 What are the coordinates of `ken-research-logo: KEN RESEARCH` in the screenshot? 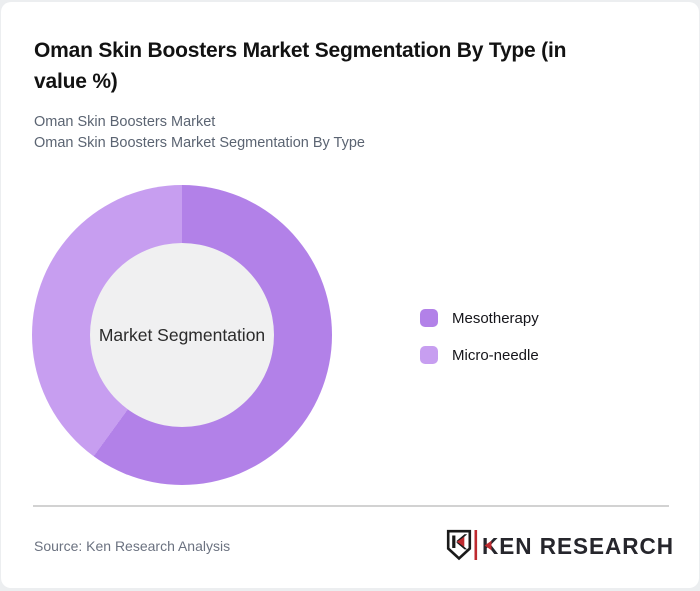 It's located at (560, 545).